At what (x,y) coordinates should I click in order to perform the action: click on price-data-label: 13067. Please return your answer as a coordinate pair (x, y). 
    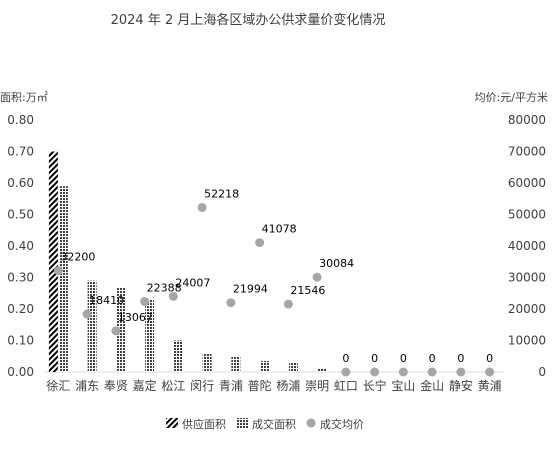
    Looking at the image, I should click on (135, 317).